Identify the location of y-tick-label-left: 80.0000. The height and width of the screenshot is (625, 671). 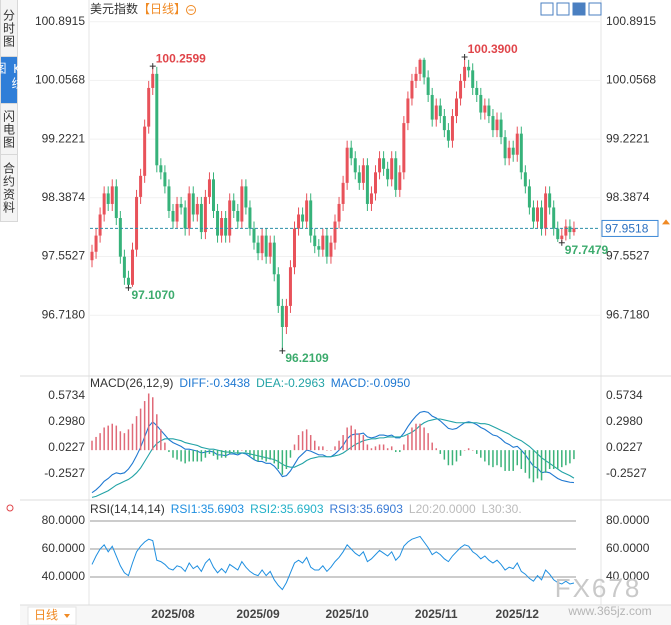
(64, 520).